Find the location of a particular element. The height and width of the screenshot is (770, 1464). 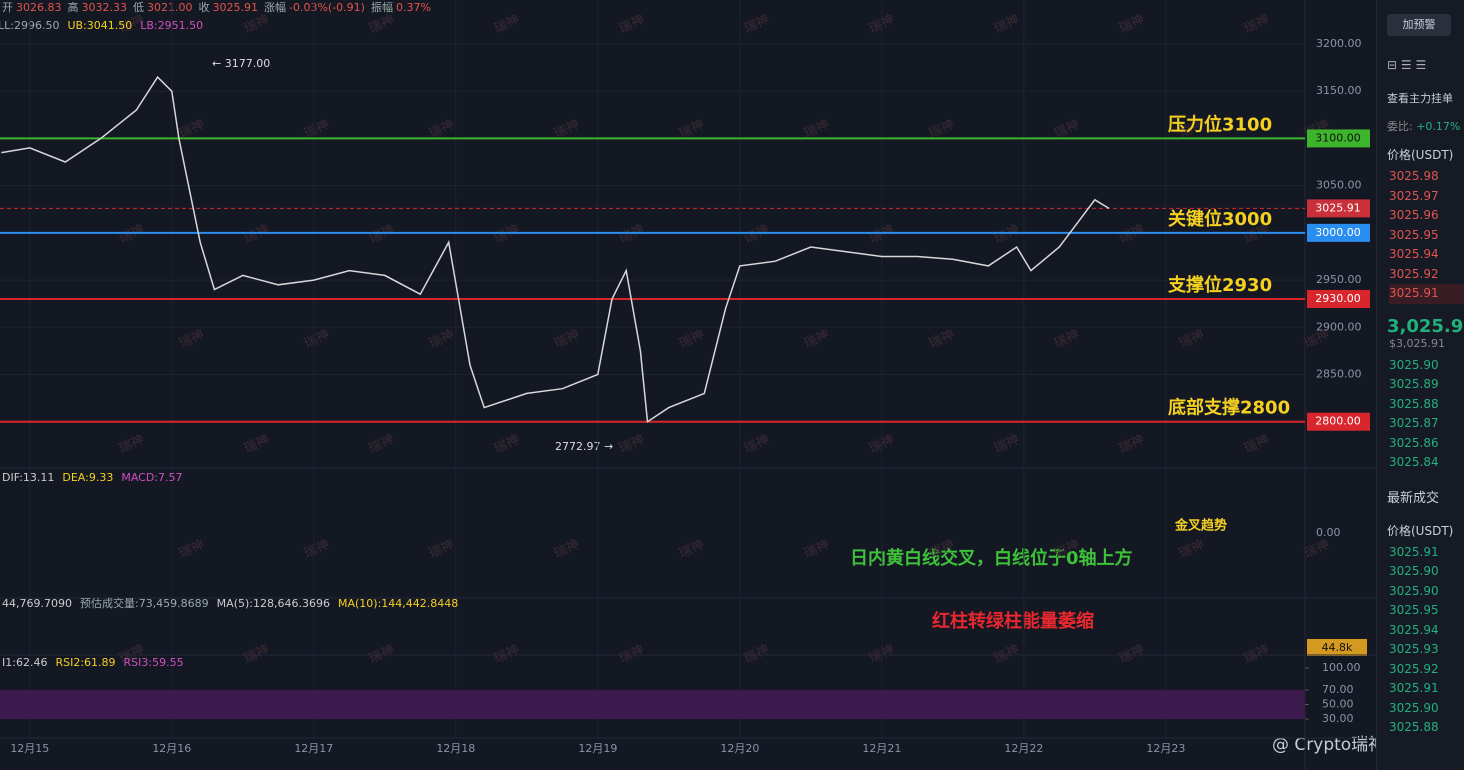

price-row: 3025.98 is located at coordinates (1414, 176).